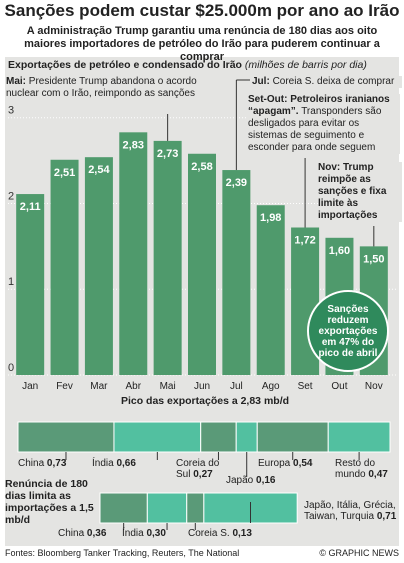  What do you see at coordinates (242, 533) in the screenshot?
I see `segment-value: 0,13` at bounding box center [242, 533].